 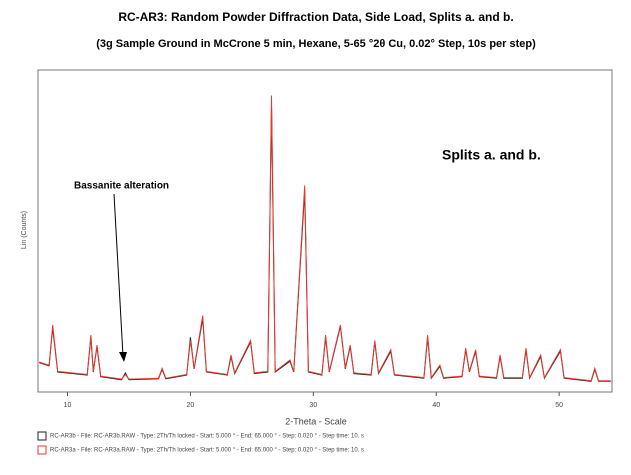 I want to click on x-tick-label: 30, so click(x=313, y=405).